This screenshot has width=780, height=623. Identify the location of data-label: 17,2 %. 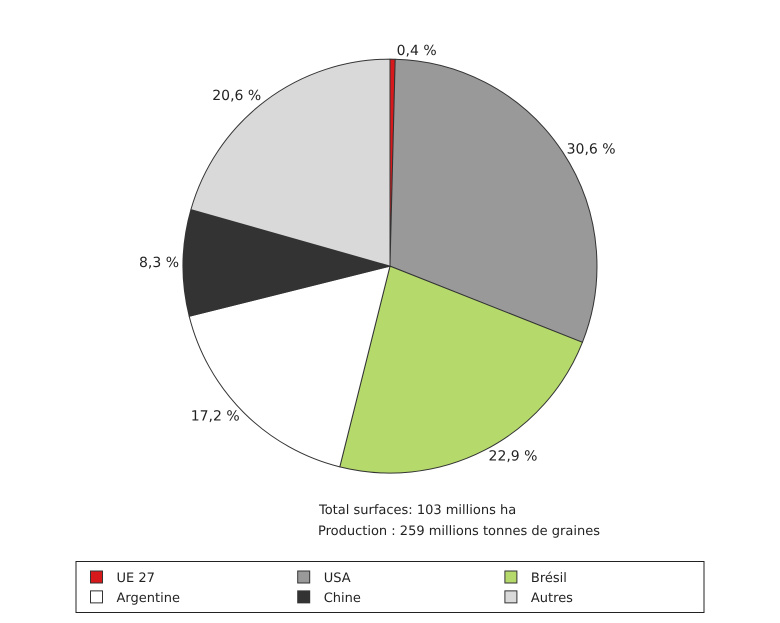
(215, 416).